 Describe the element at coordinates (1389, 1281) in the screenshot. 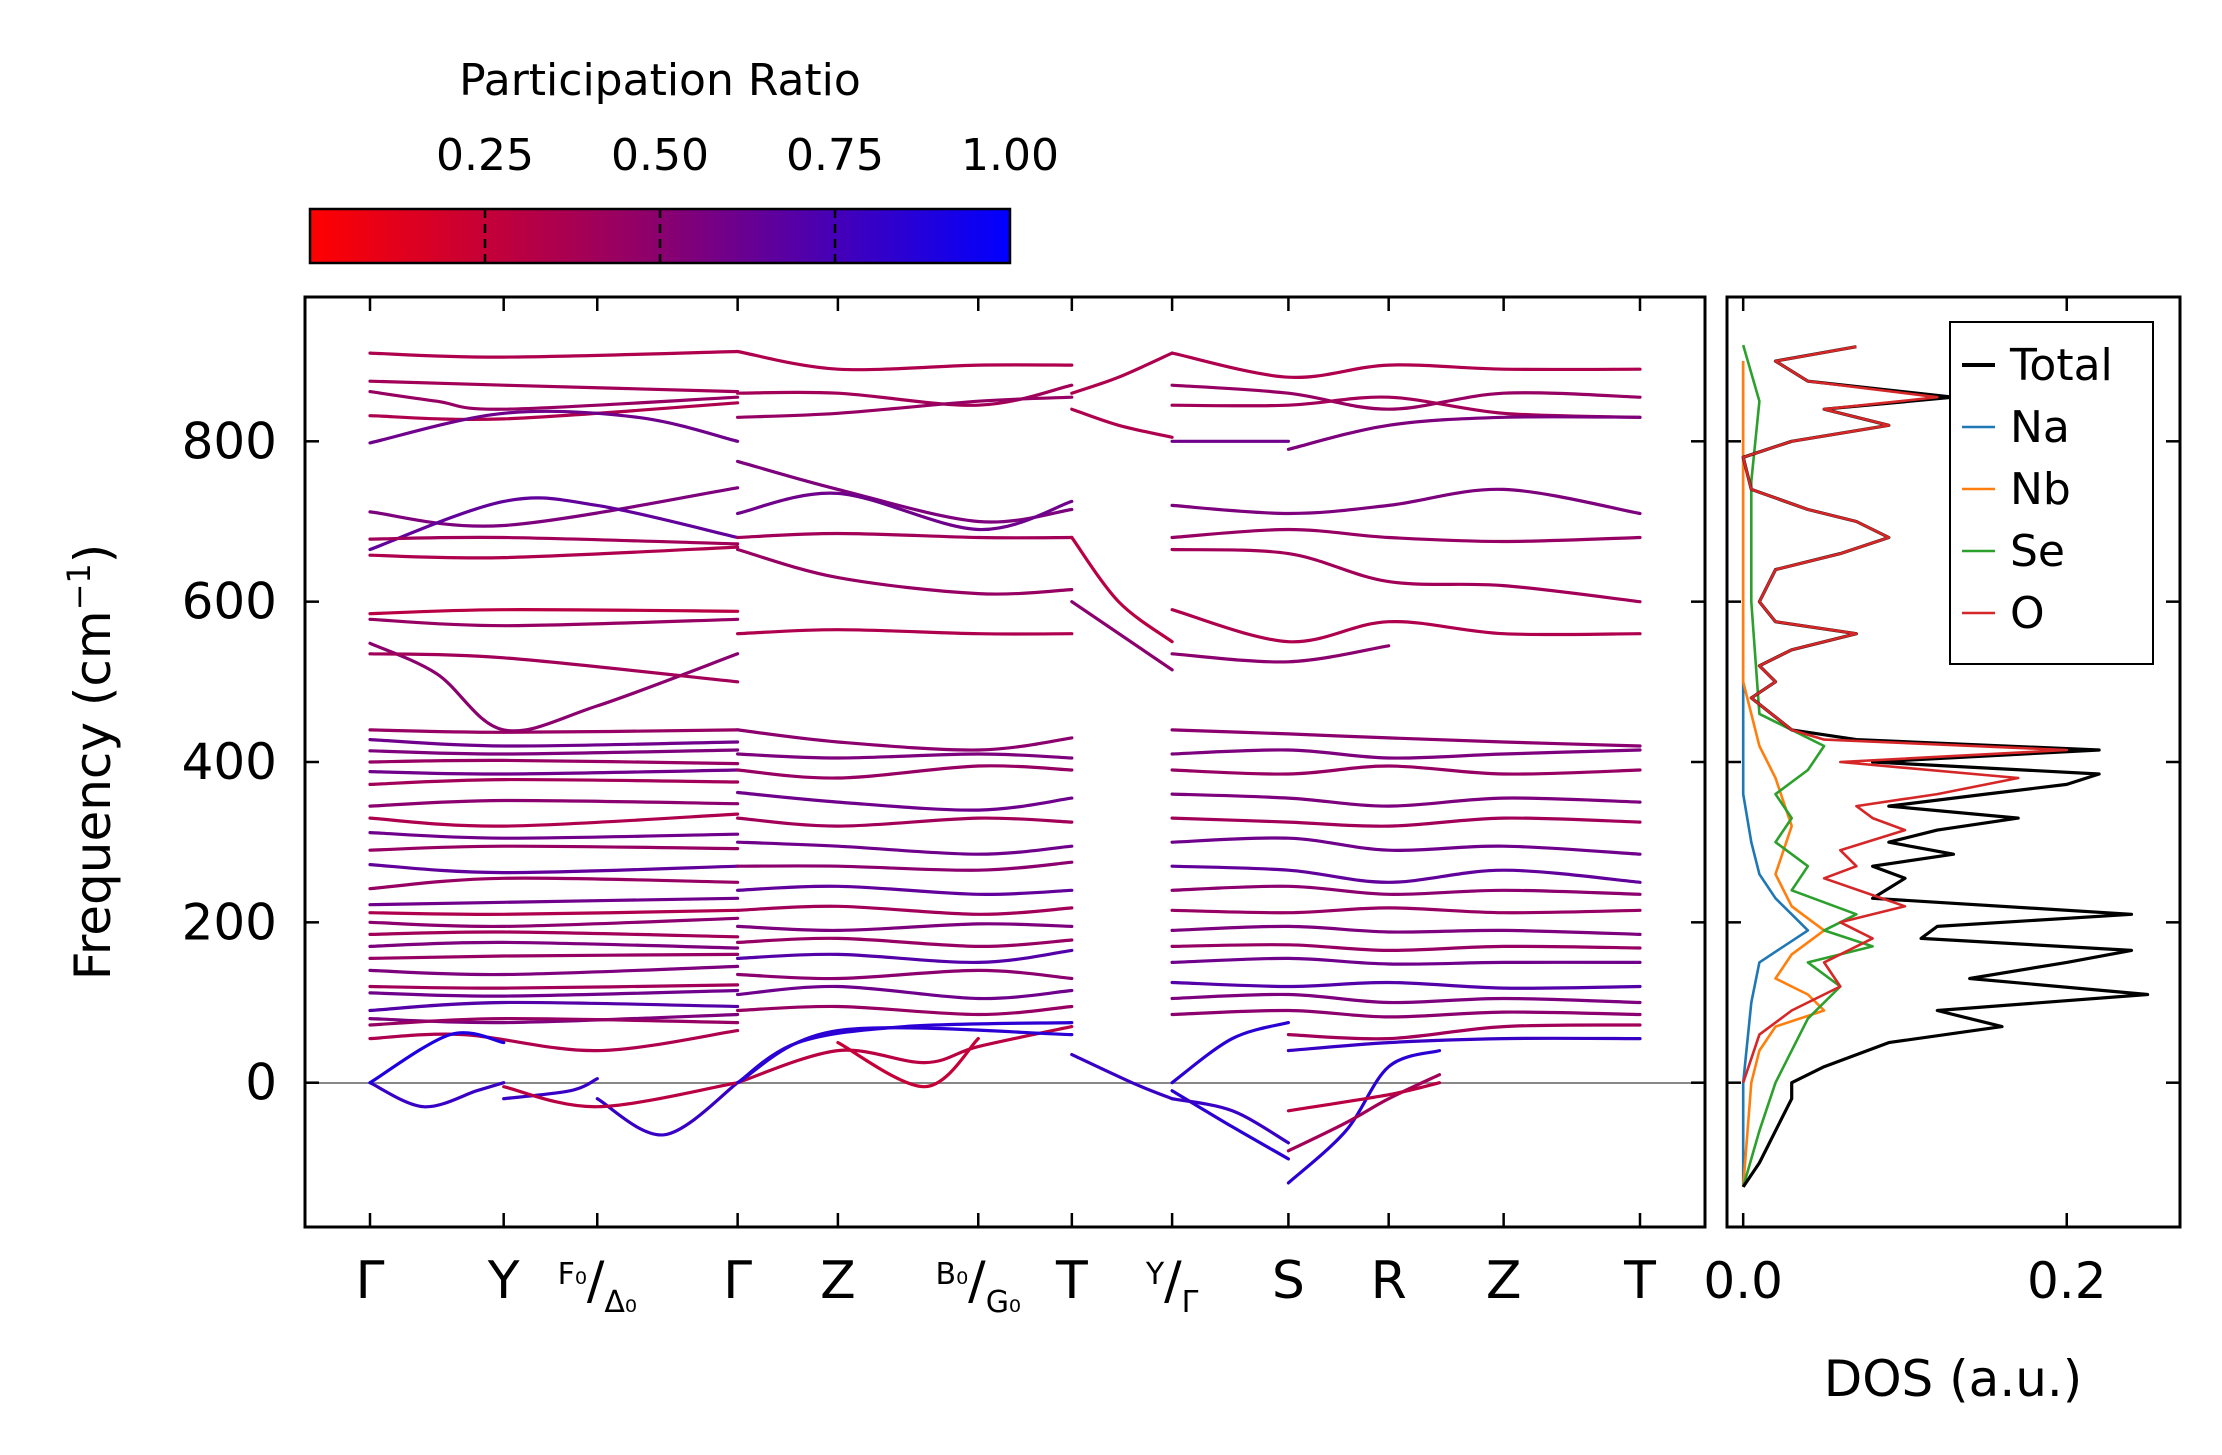

I see `x-tick-label: R` at that location.